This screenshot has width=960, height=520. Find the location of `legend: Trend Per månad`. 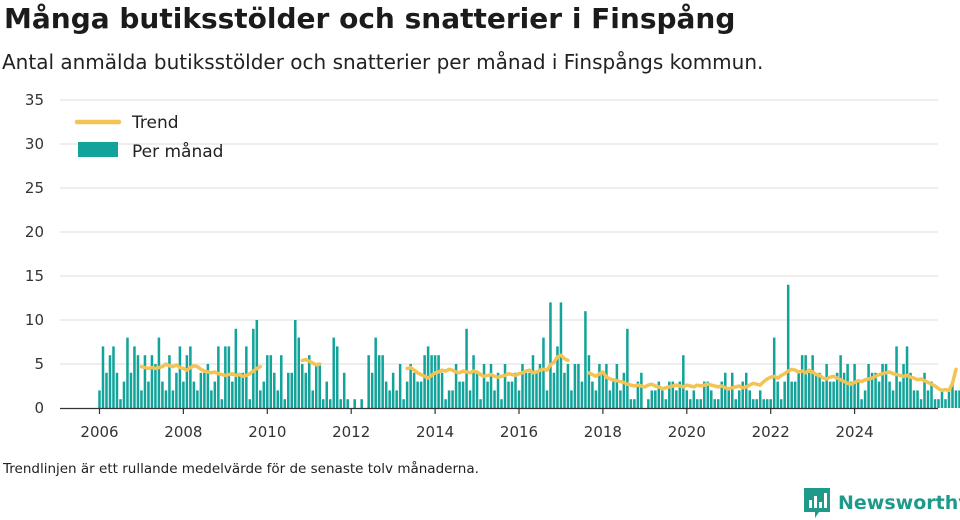

legend: Trend Per månad is located at coordinates (148, 137).